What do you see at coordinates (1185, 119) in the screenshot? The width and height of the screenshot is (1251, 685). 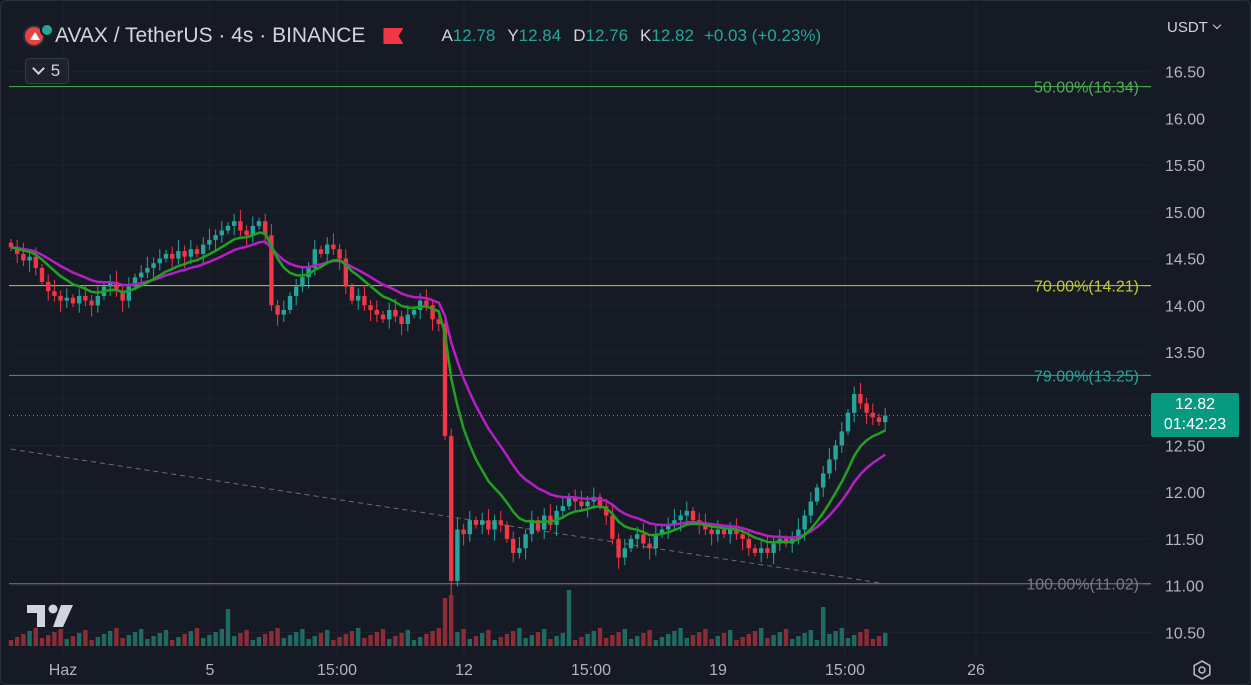 I see `y-tick-label: 16.00` at bounding box center [1185, 119].